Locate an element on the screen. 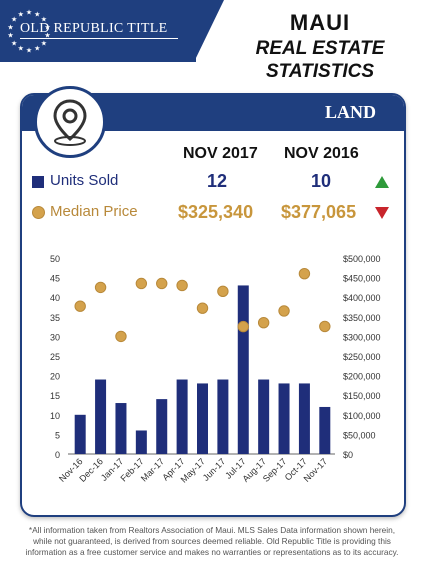 The image size is (423, 563). y-left-tick-label: 15 is located at coordinates (55, 396).